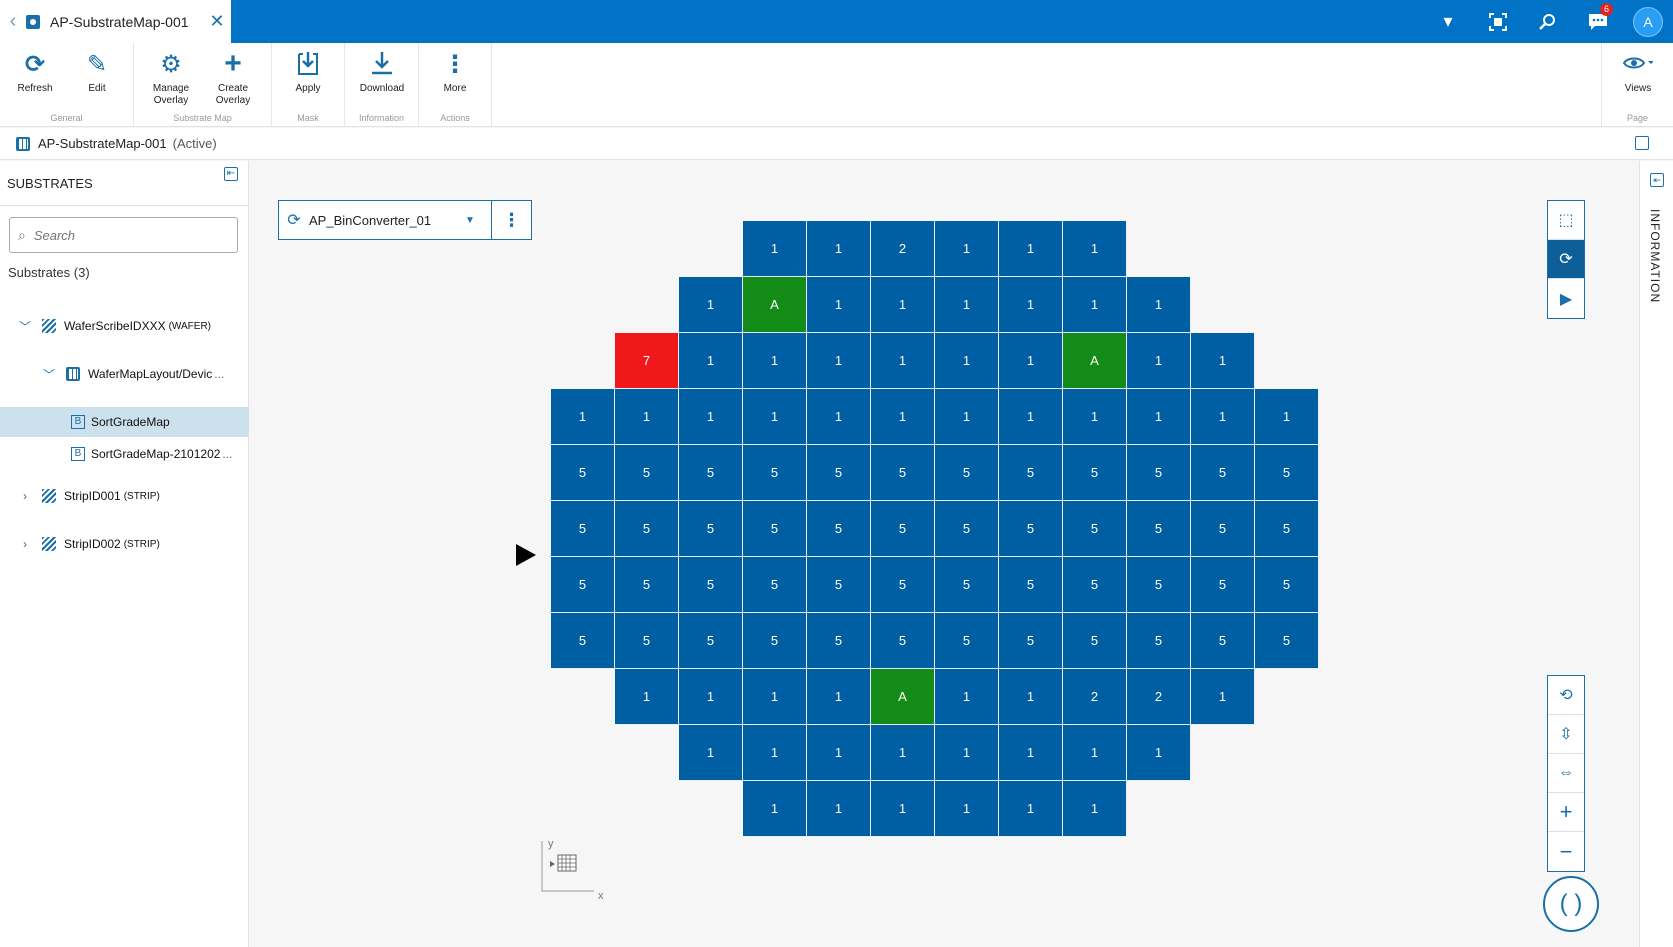  I want to click on back-chevron-icon: ‹, so click(13, 21).